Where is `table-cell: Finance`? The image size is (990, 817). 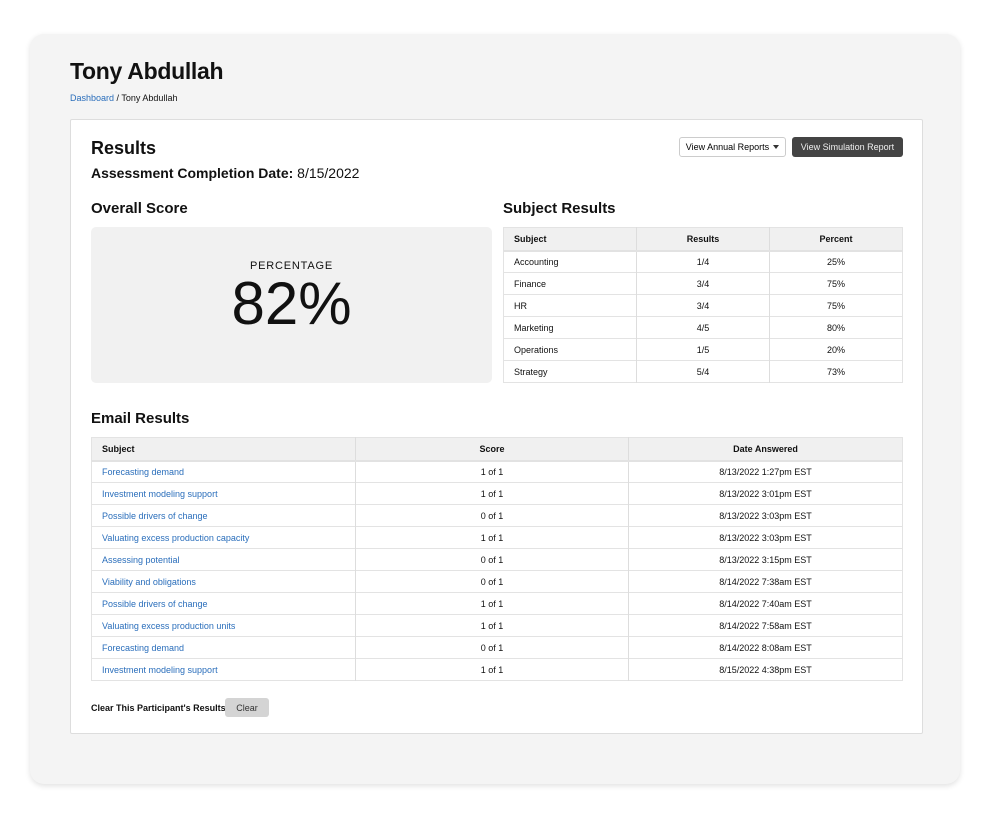 table-cell: Finance is located at coordinates (570, 283).